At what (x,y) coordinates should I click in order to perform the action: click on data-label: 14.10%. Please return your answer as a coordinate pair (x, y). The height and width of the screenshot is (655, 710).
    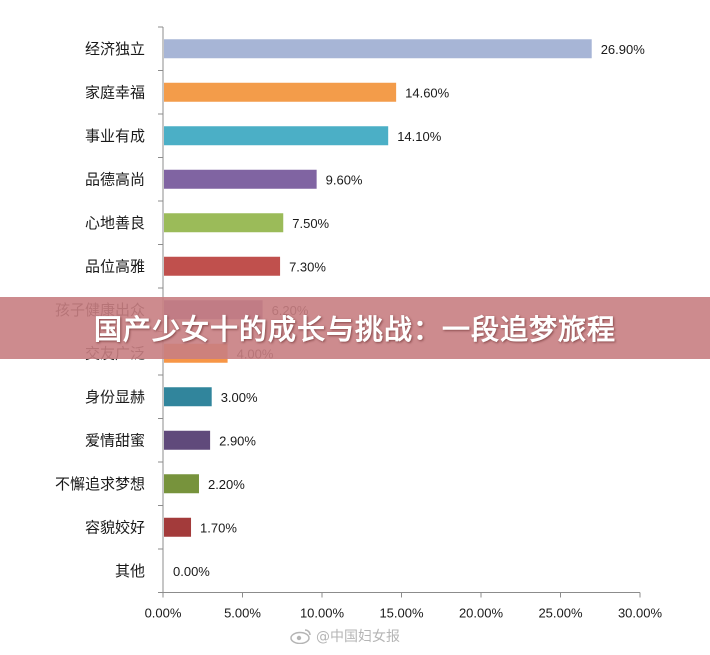
    Looking at the image, I should click on (419, 136).